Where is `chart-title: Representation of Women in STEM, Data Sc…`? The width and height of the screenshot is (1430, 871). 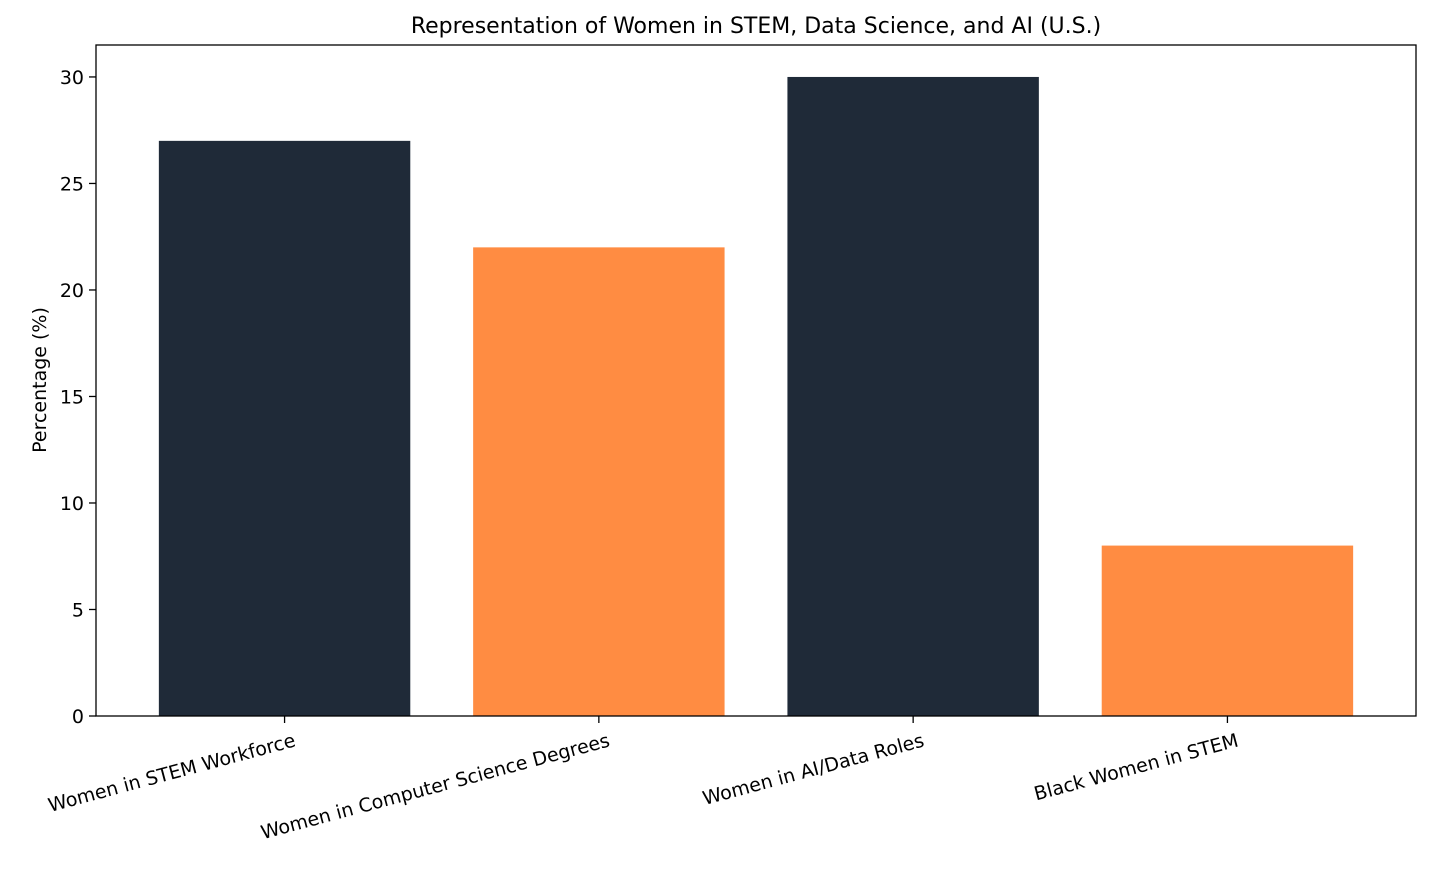
chart-title: Representation of Women in STEM, Data Sc… is located at coordinates (756, 26).